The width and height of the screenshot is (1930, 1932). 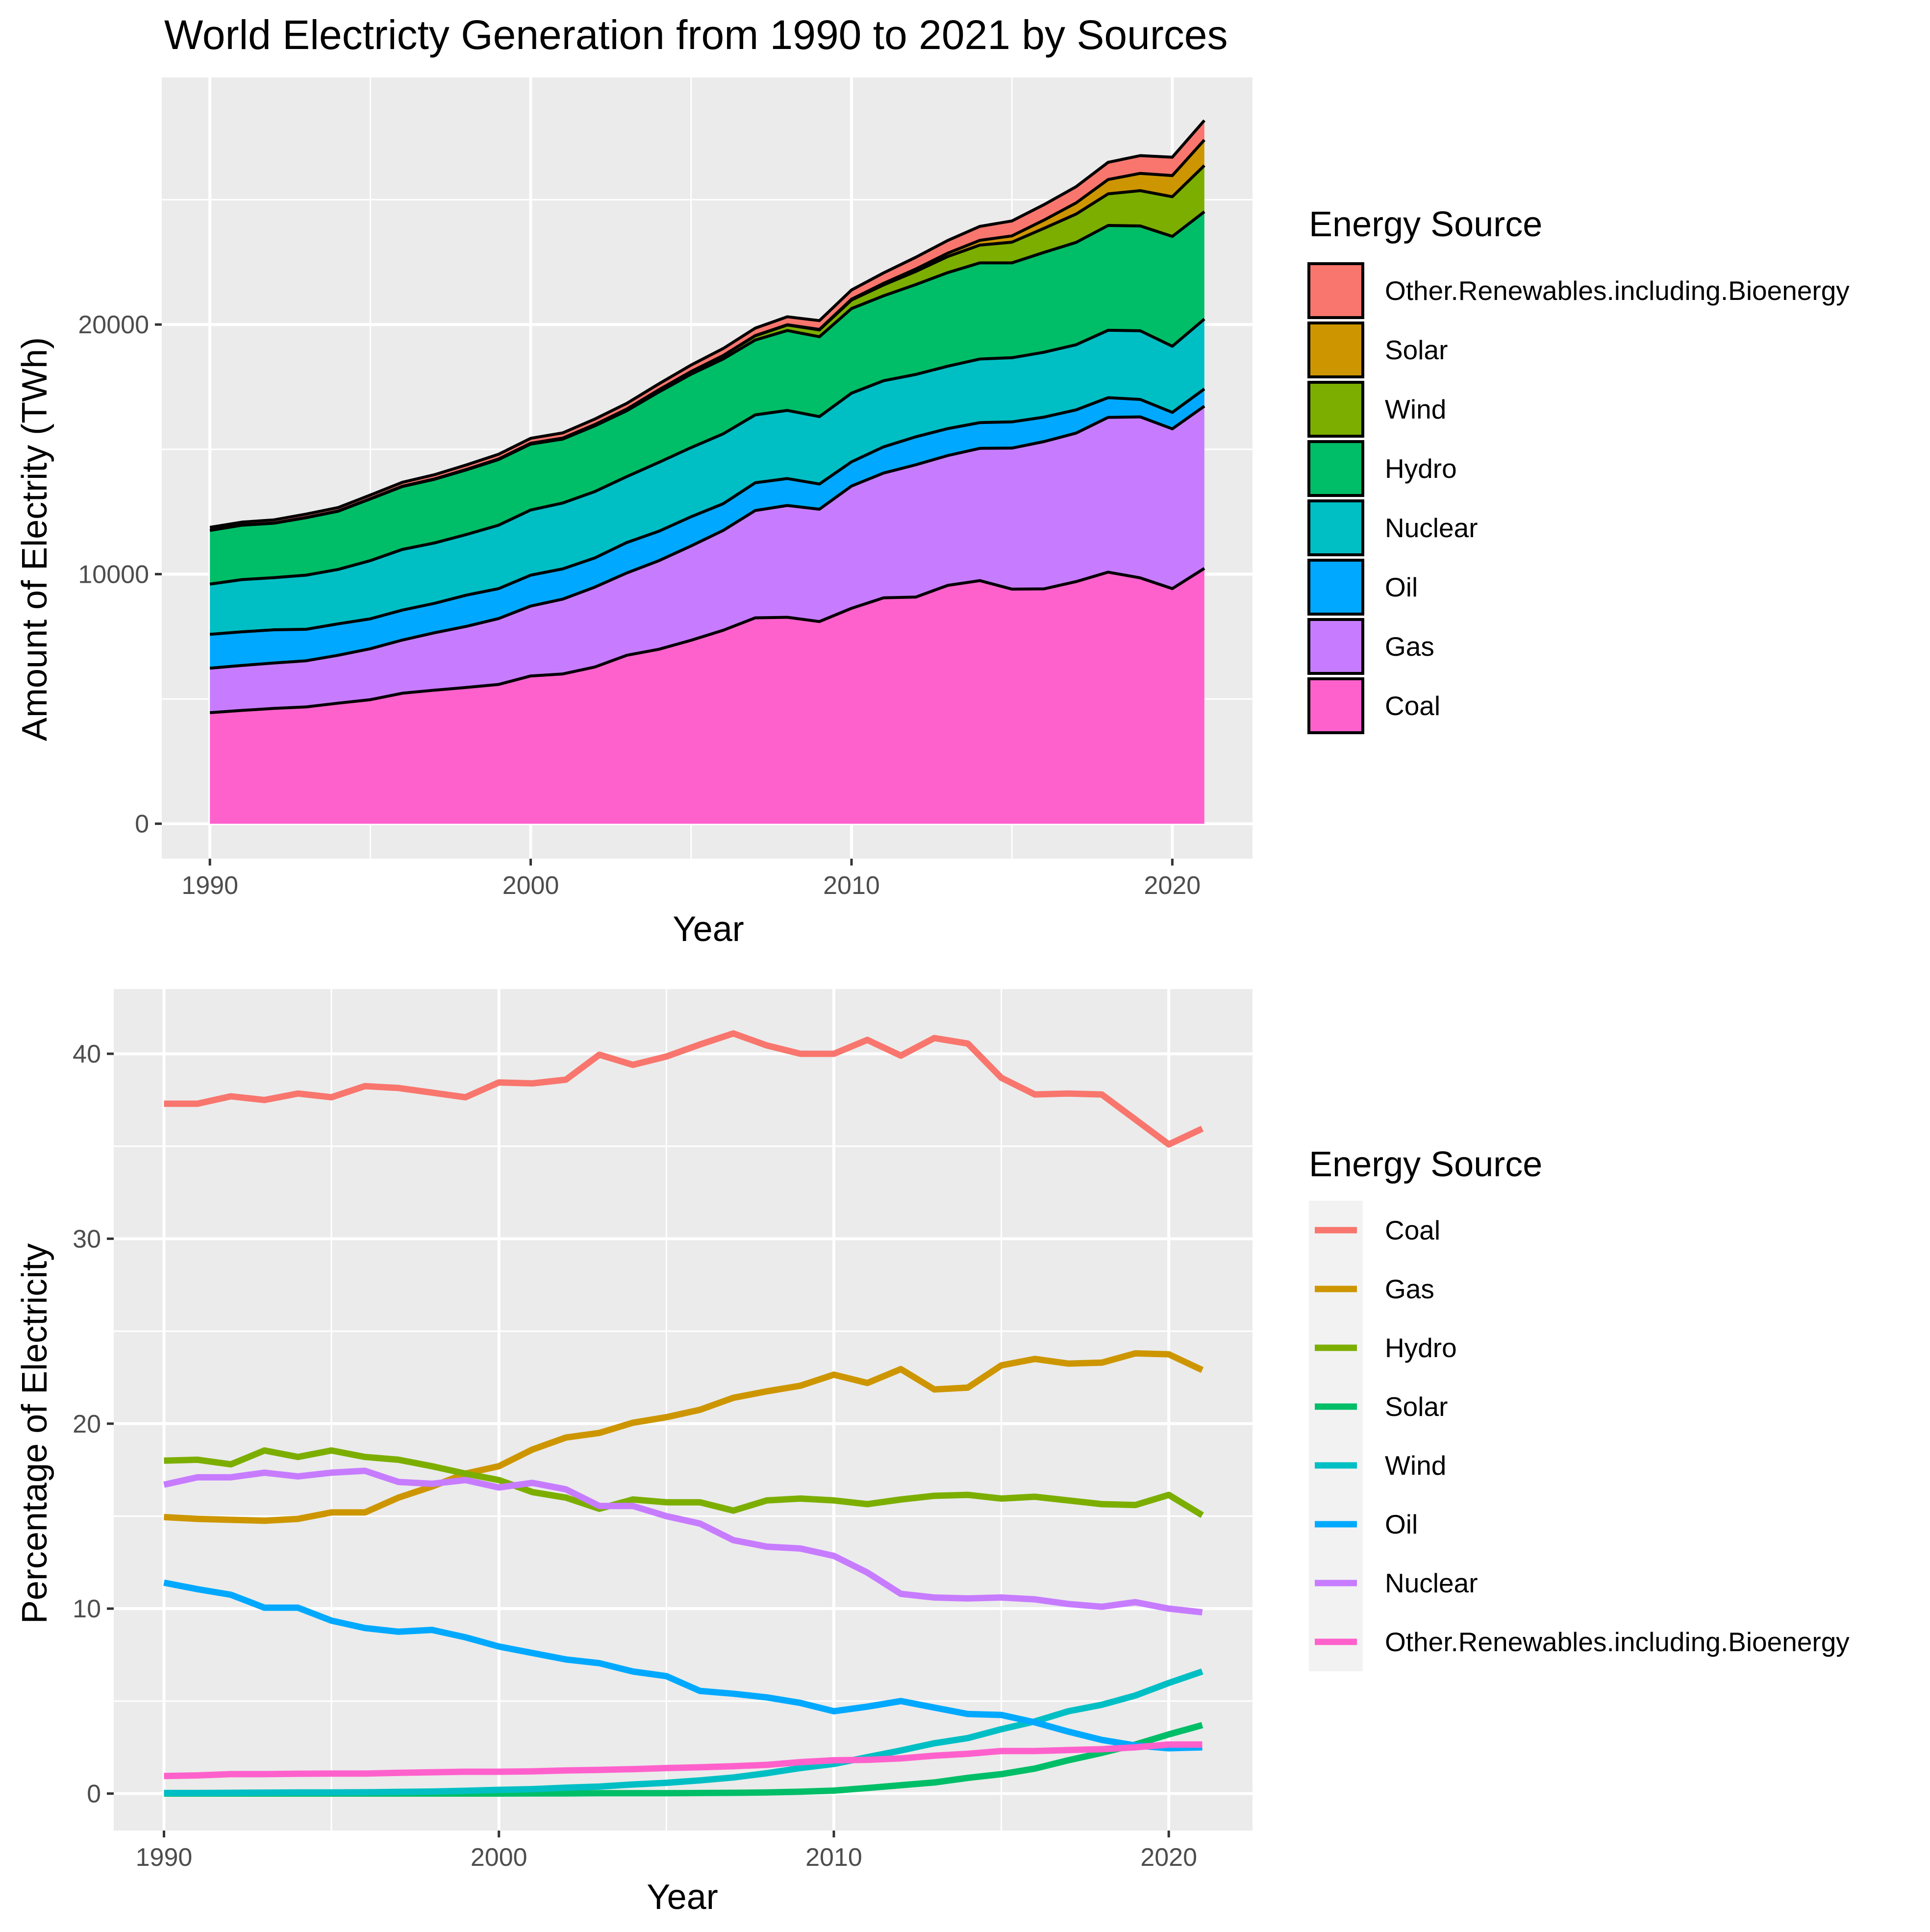 I want to click on area-hydro, so click(x=707, y=398).